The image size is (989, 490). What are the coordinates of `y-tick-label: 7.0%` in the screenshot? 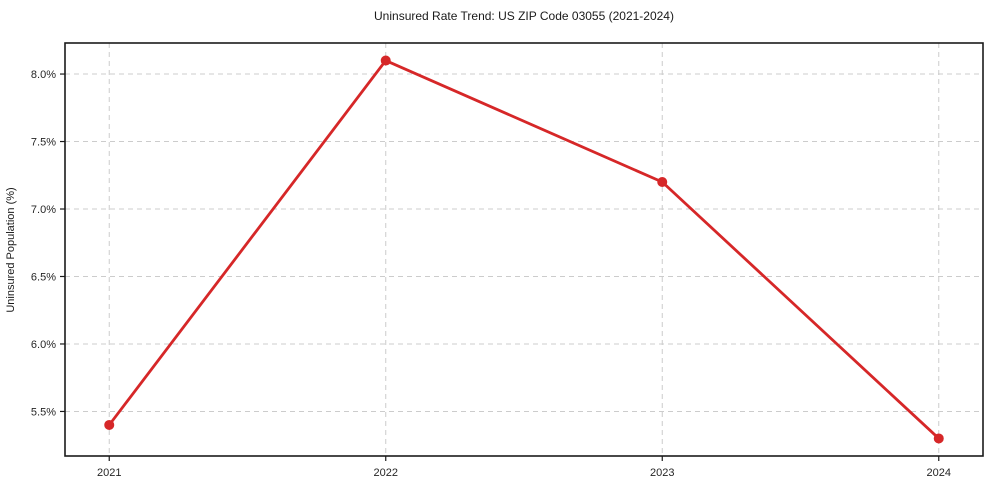 It's located at (43, 210).